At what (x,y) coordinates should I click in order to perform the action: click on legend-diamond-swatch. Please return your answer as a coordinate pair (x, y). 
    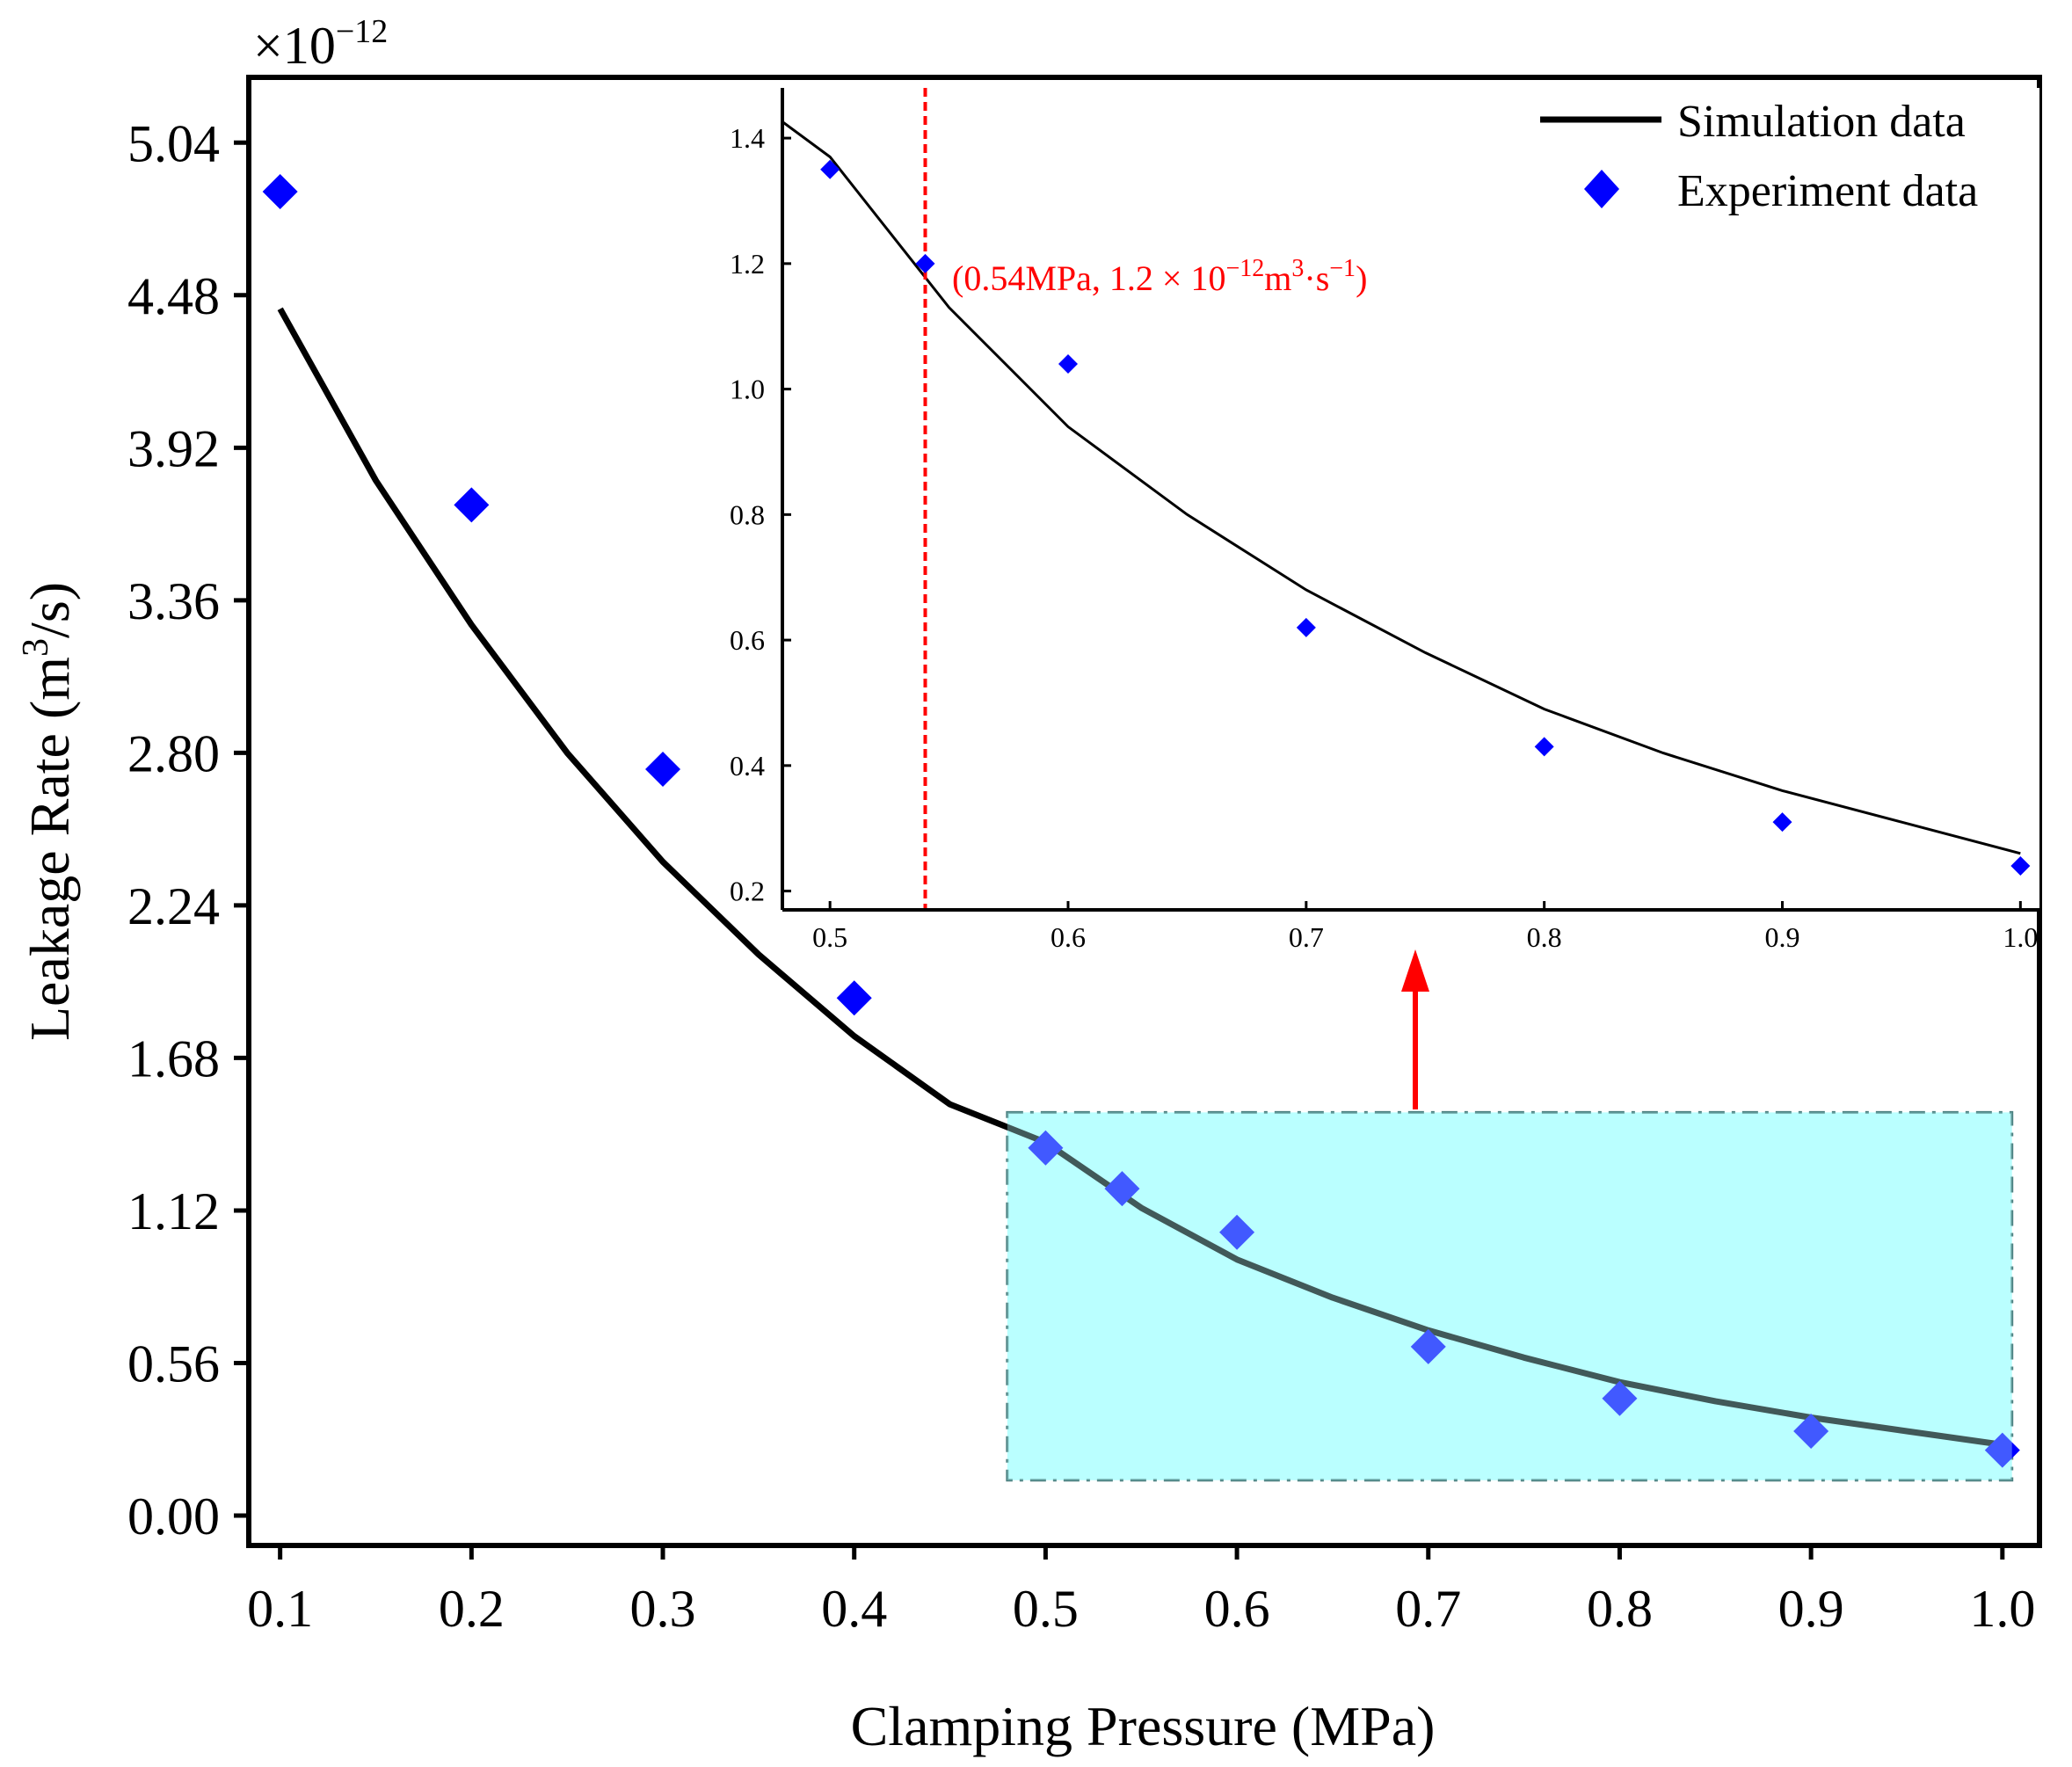
    Looking at the image, I should click on (1601, 189).